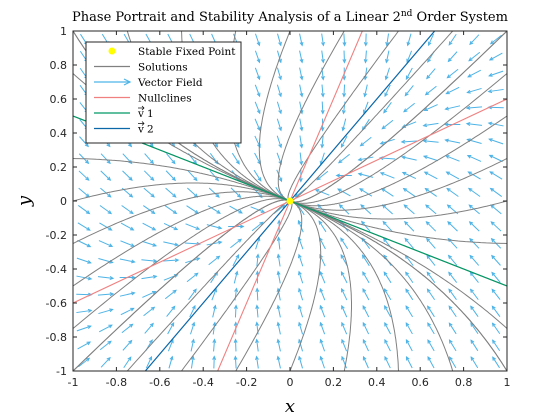 The image size is (560, 420). Describe the element at coordinates (73, 382) in the screenshot. I see `x-tick-label: -1` at that location.